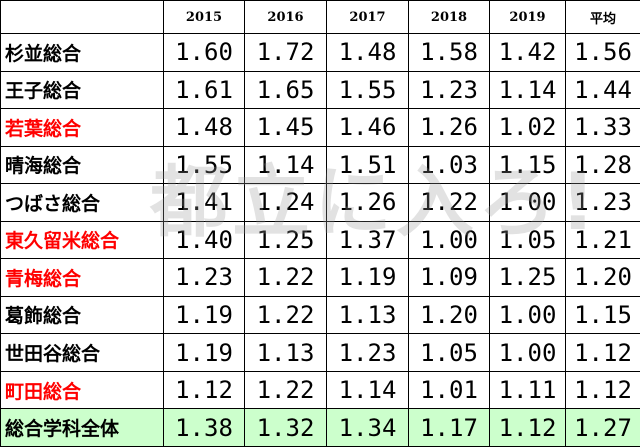 The width and height of the screenshot is (640, 447). I want to click on value-cell: 1.34, so click(367, 427).